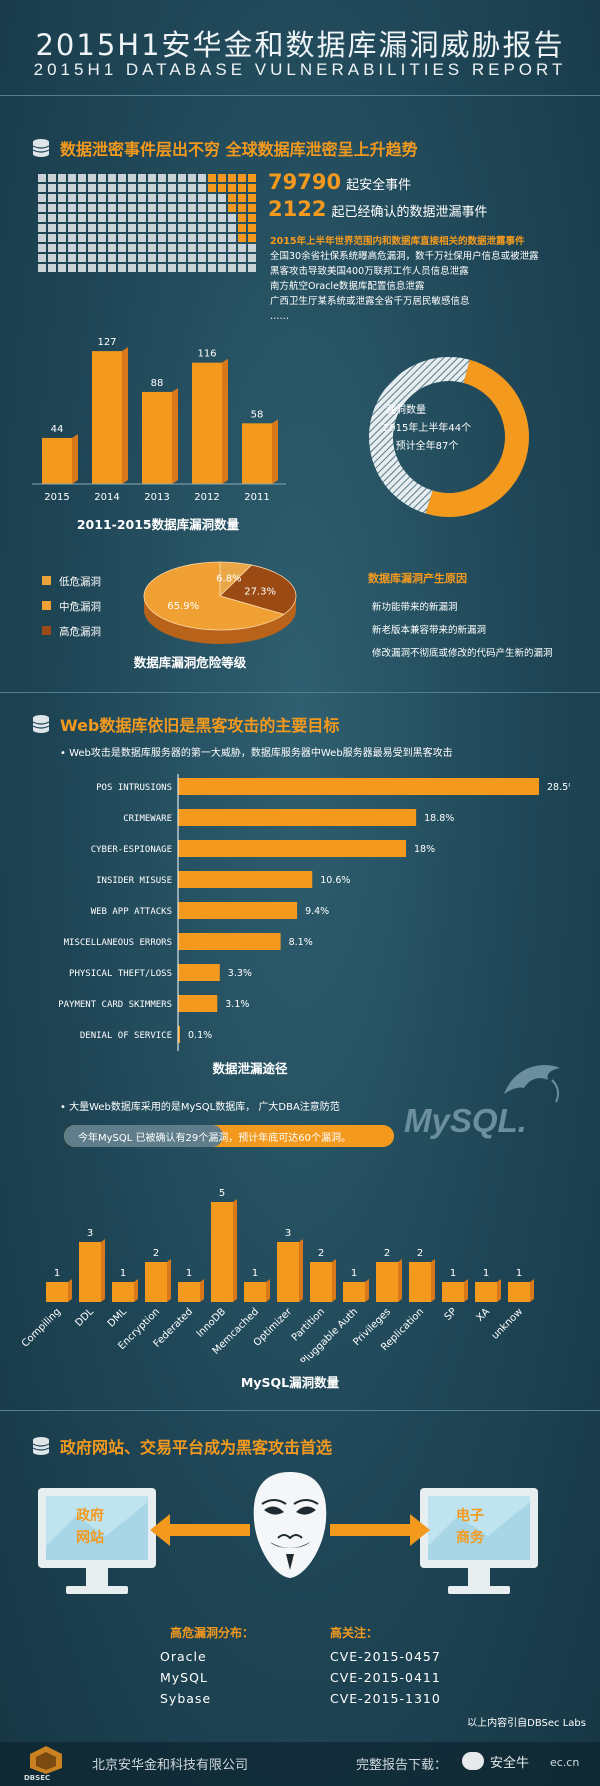  I want to click on risk-legend-label: 低危漏洞, so click(80, 582).